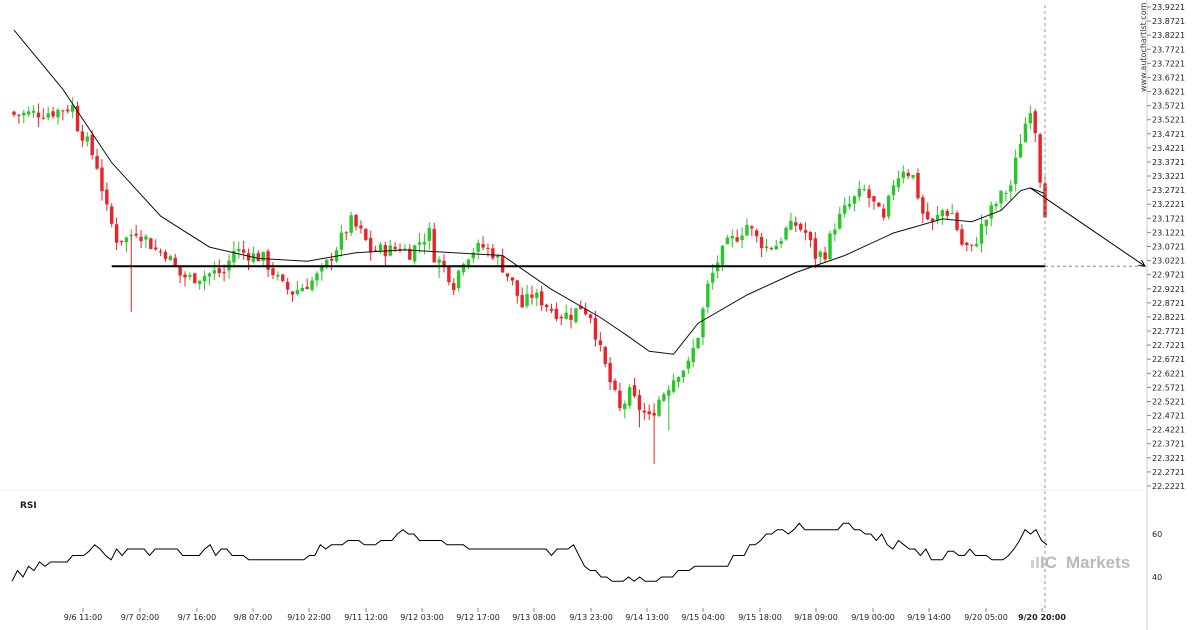  Describe the element at coordinates (1157, 577) in the screenshot. I see `rsi-tick-label: 40` at that location.